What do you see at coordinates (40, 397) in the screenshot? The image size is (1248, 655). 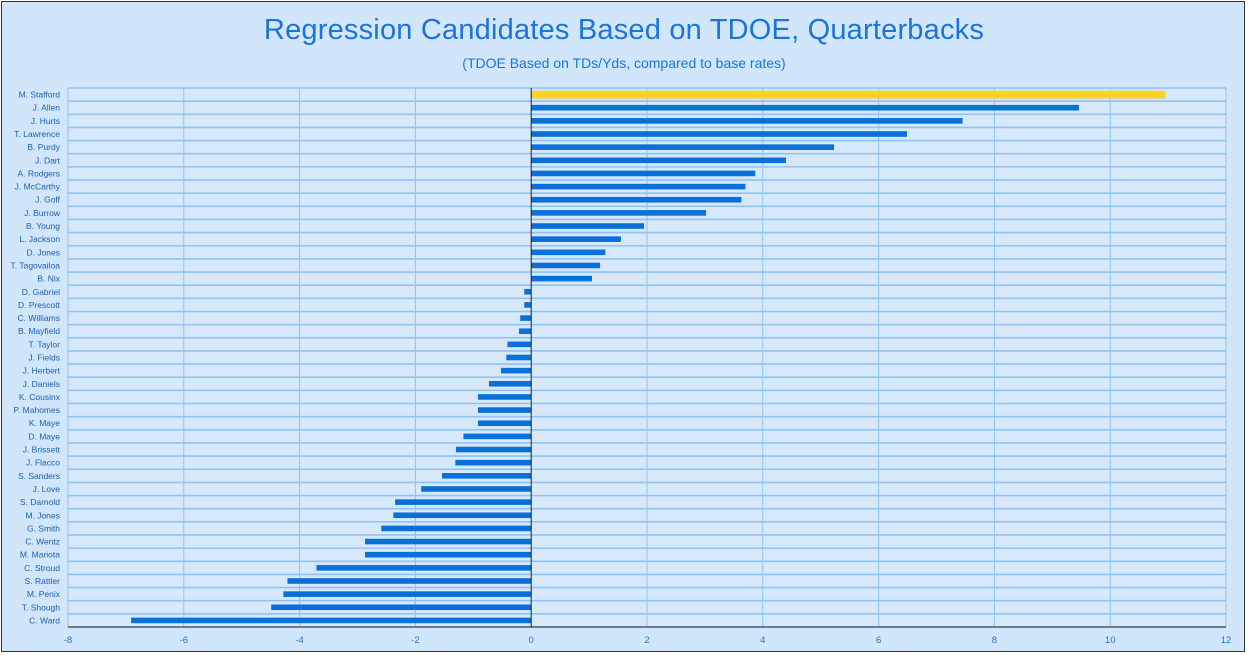 I see `category-label: K. Cousinx` at bounding box center [40, 397].